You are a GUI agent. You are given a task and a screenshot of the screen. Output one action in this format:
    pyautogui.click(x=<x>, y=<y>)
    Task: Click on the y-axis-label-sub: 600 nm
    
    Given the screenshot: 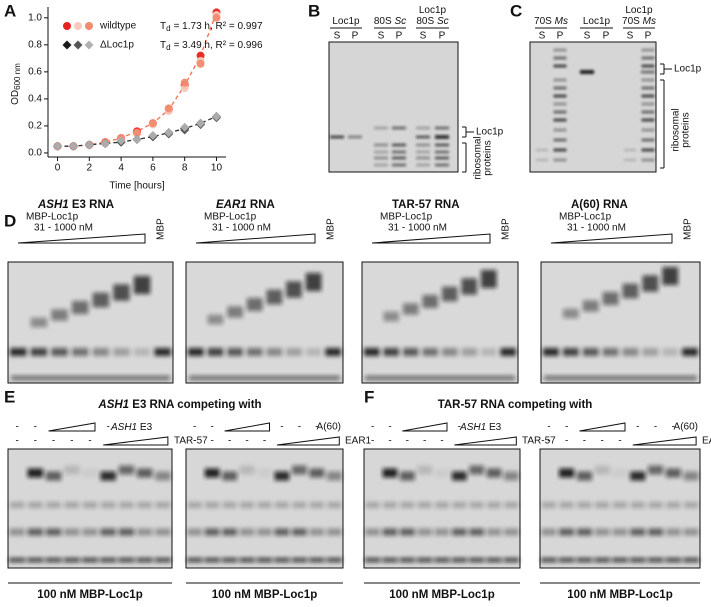 What is the action you would take?
    pyautogui.click(x=17, y=76)
    